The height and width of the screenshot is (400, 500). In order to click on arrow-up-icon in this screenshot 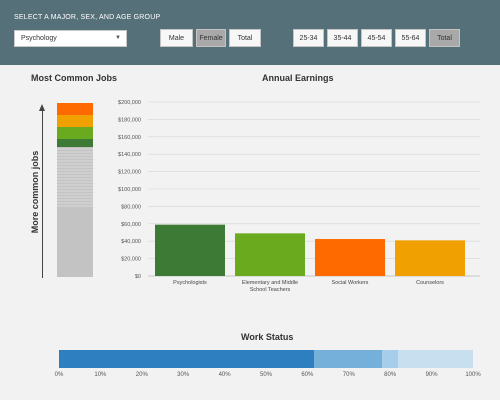, I will do `click(42, 107)`.